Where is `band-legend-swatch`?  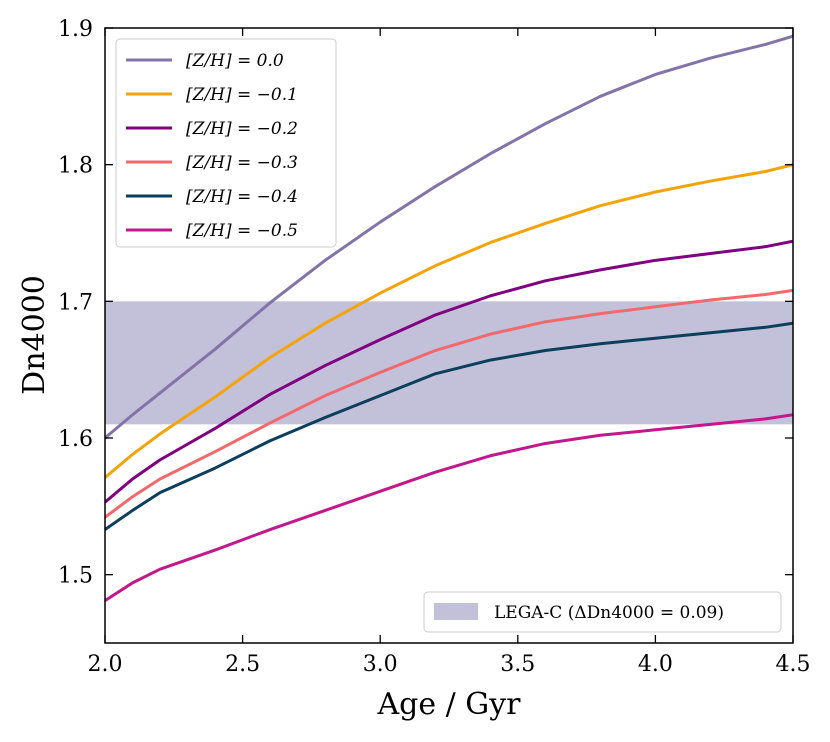
band-legend-swatch is located at coordinates (456, 611).